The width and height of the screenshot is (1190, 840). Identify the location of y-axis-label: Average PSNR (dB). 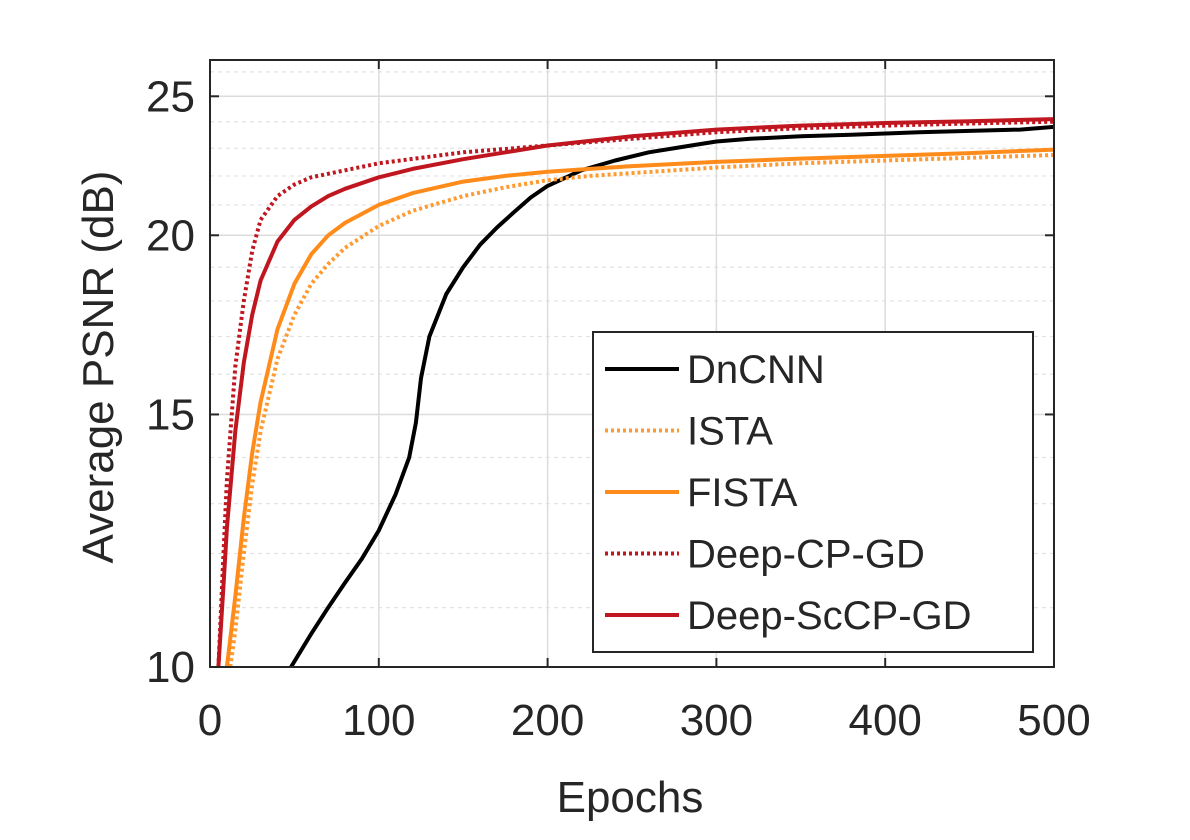
(98, 367).